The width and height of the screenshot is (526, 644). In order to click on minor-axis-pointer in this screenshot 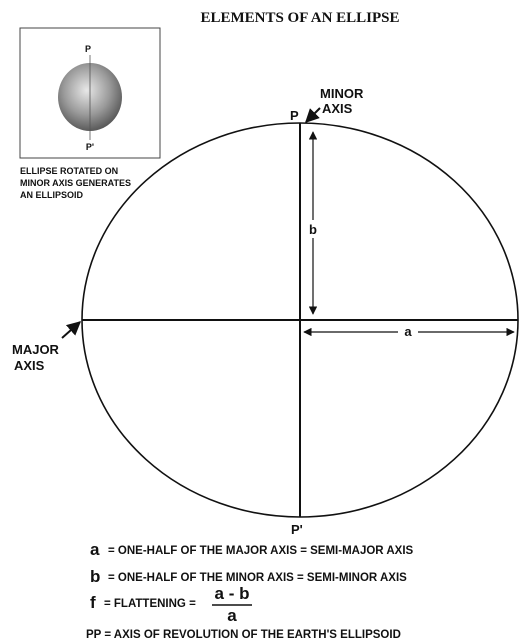, I will do `click(313, 115)`.